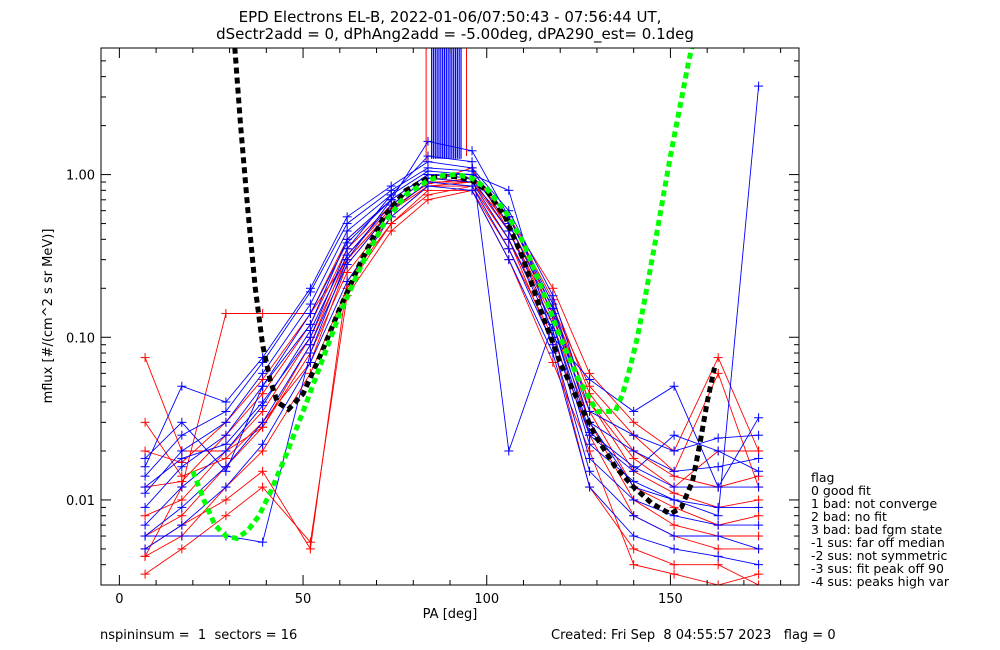  What do you see at coordinates (874, 503) in the screenshot?
I see `legend-entry: 1 bad: not converge` at bounding box center [874, 503].